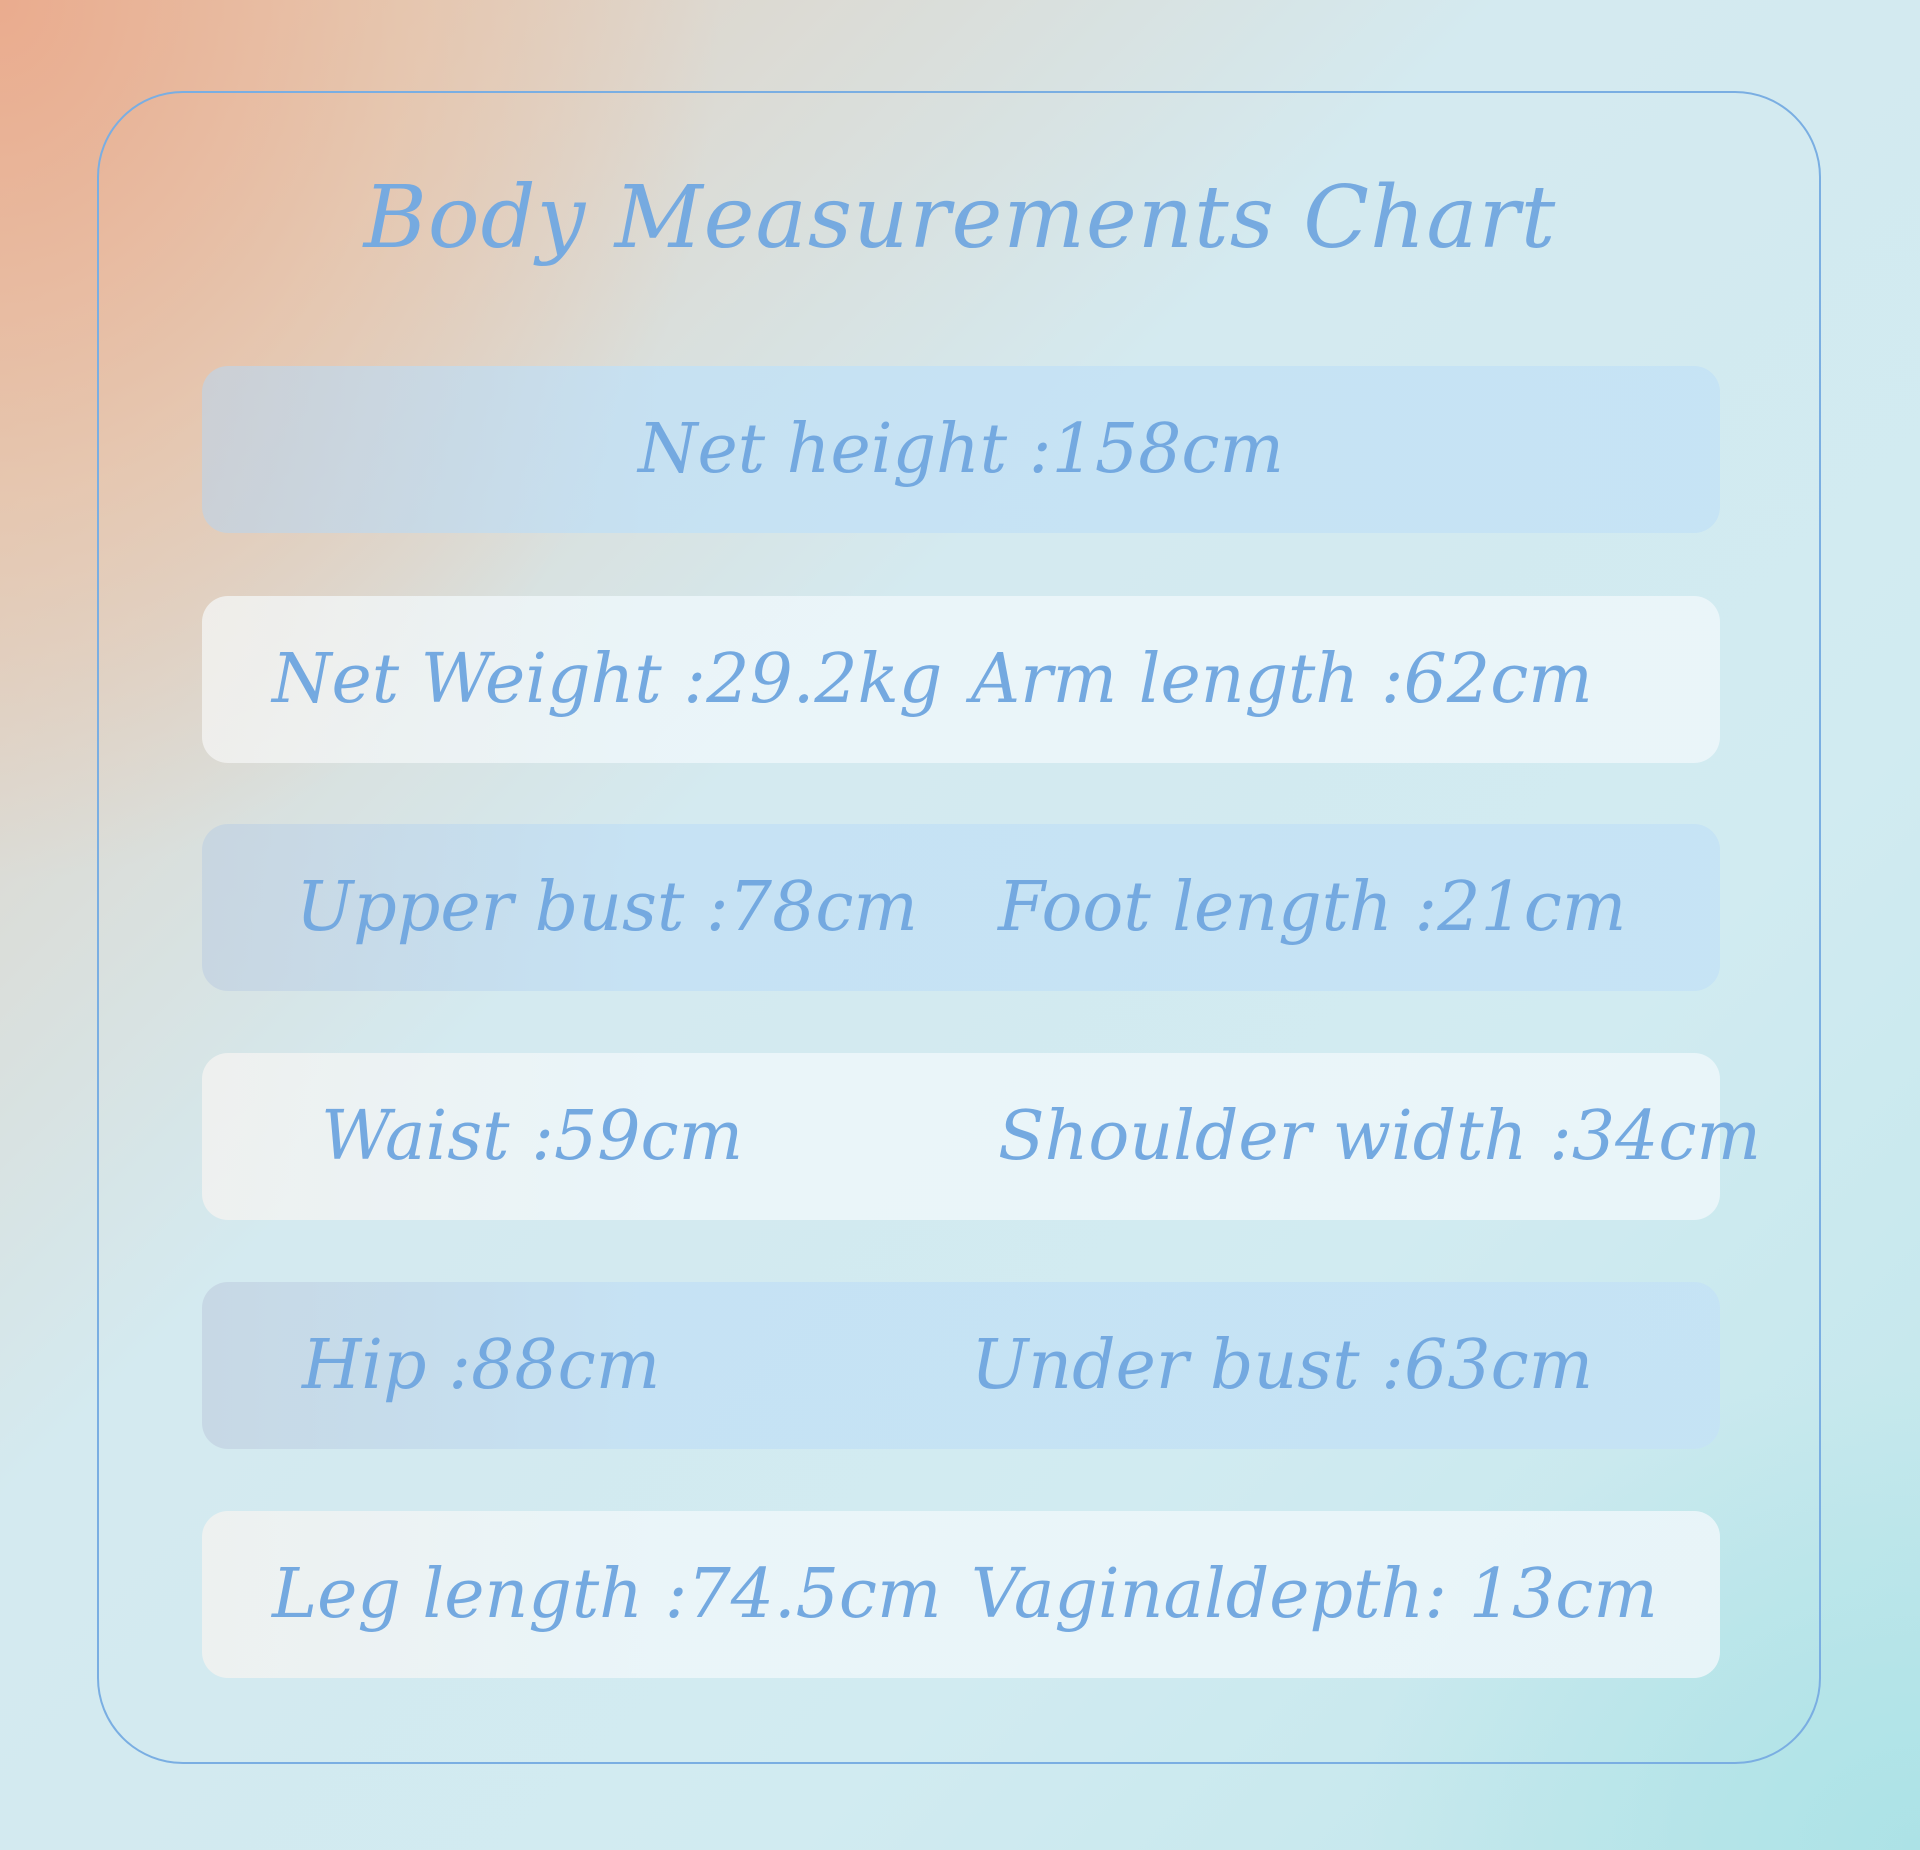 This screenshot has width=1920, height=1850. I want to click on vaginal-depth: Vaginaldepth: 13cm, so click(1314, 1594).